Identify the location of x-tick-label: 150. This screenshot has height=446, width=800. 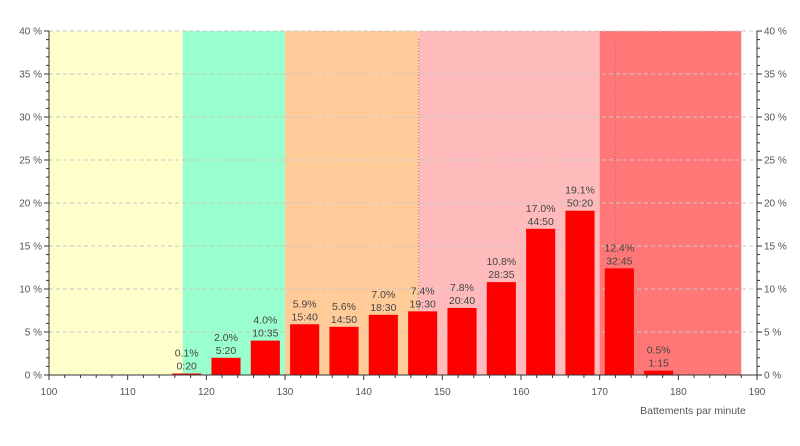
(442, 392).